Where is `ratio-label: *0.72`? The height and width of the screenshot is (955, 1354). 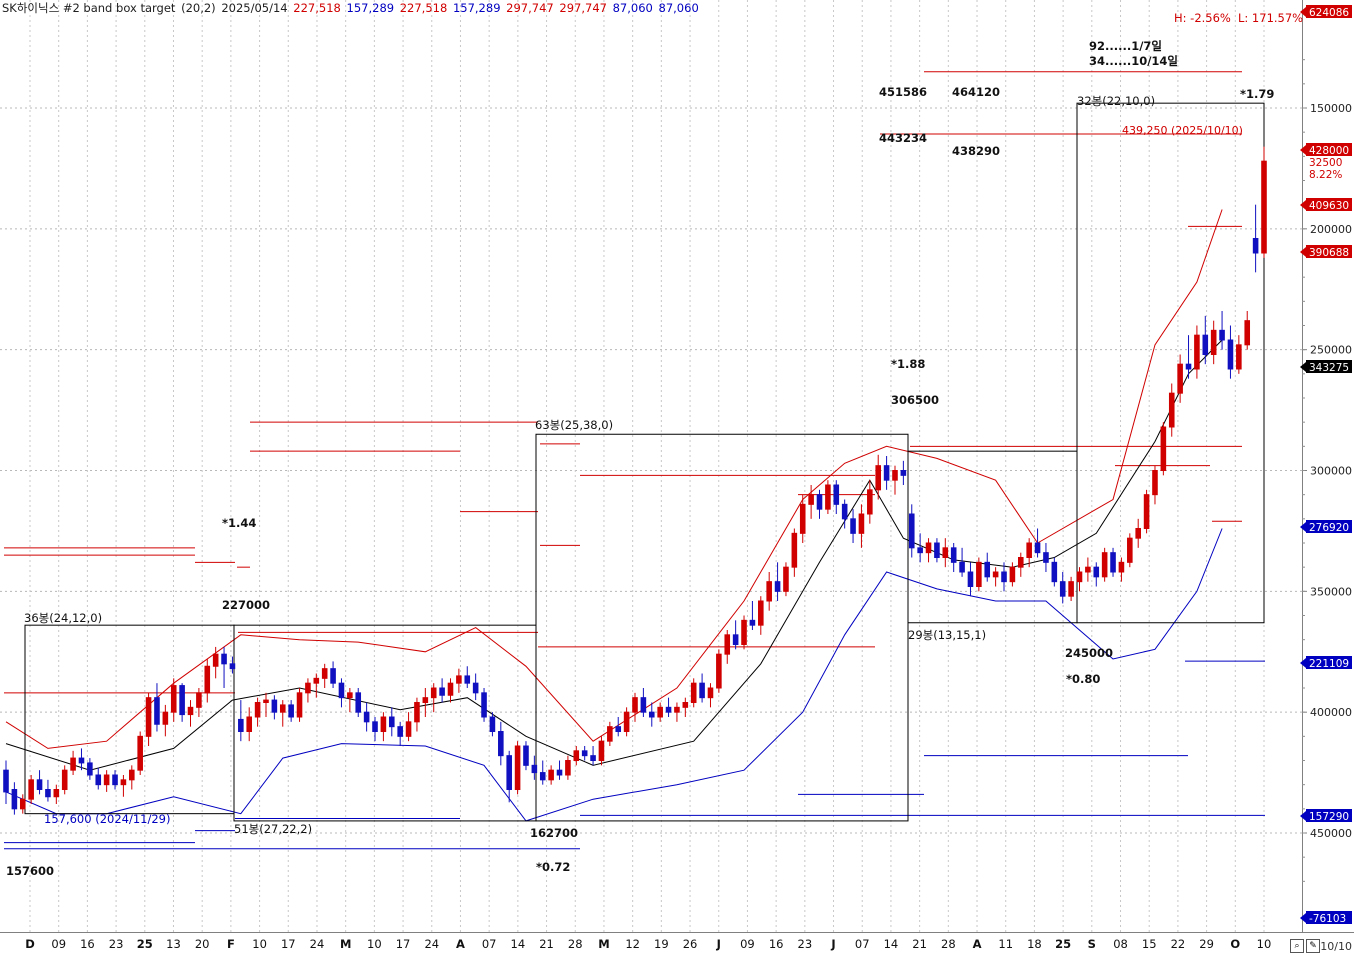 ratio-label: *0.72 is located at coordinates (553, 867).